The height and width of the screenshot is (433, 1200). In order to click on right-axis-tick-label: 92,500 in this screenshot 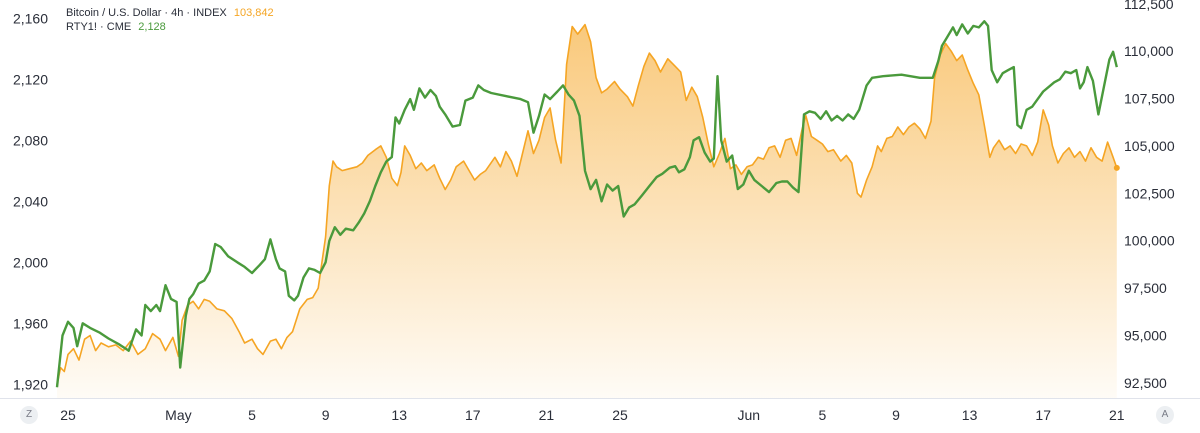, I will do `click(1145, 383)`.